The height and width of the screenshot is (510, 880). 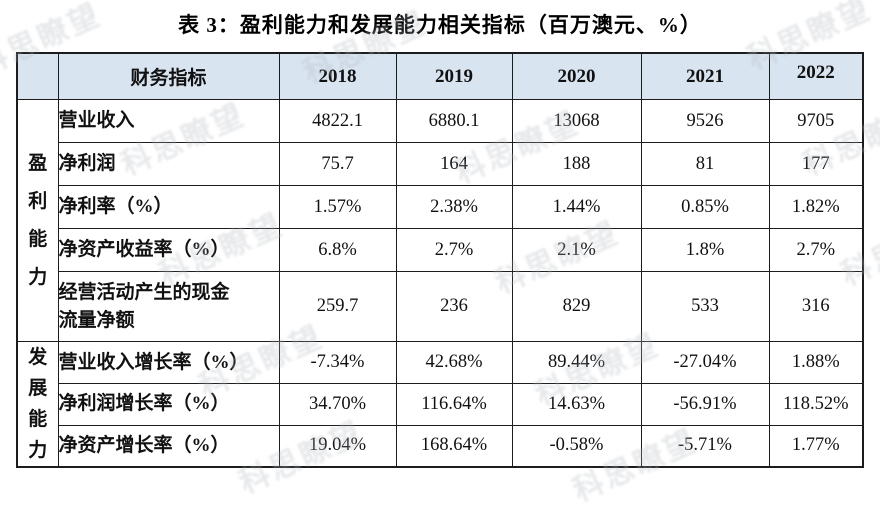 What do you see at coordinates (705, 306) in the screenshot?
I see `value-cell: 533` at bounding box center [705, 306].